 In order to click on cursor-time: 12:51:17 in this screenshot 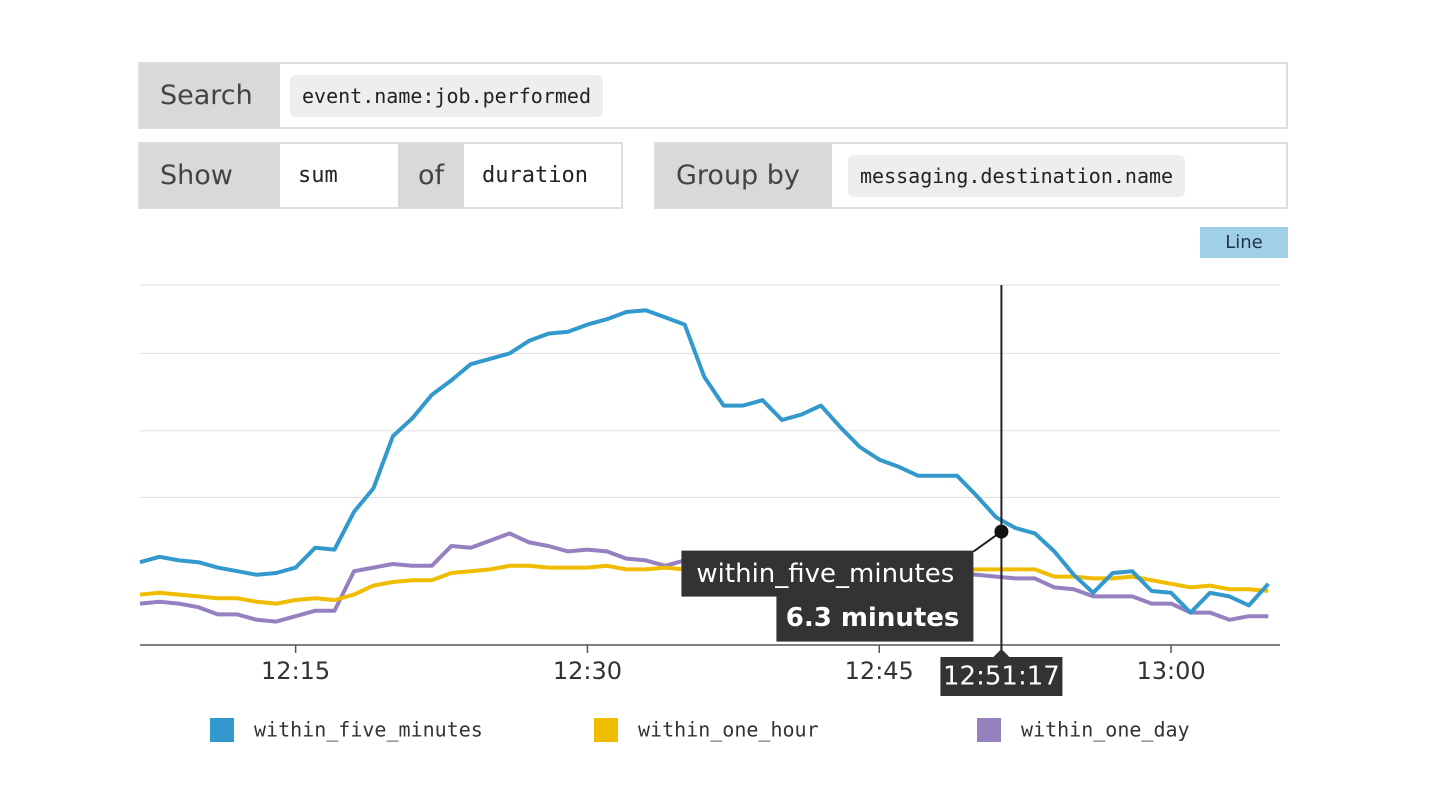, I will do `click(1001, 677)`.